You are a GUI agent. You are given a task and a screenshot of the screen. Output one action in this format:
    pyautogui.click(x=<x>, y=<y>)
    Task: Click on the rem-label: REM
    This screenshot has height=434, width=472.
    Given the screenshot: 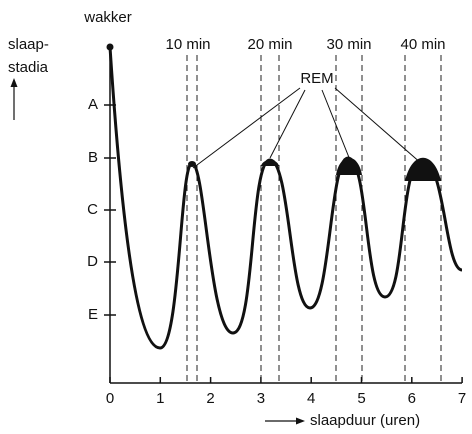 What is the action you would take?
    pyautogui.click(x=316, y=78)
    